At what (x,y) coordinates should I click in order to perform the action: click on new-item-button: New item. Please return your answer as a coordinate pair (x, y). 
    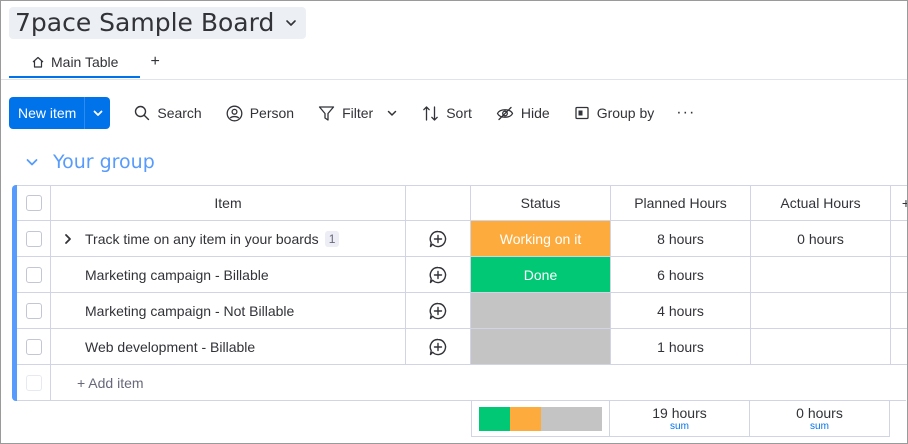
    Looking at the image, I should click on (47, 113).